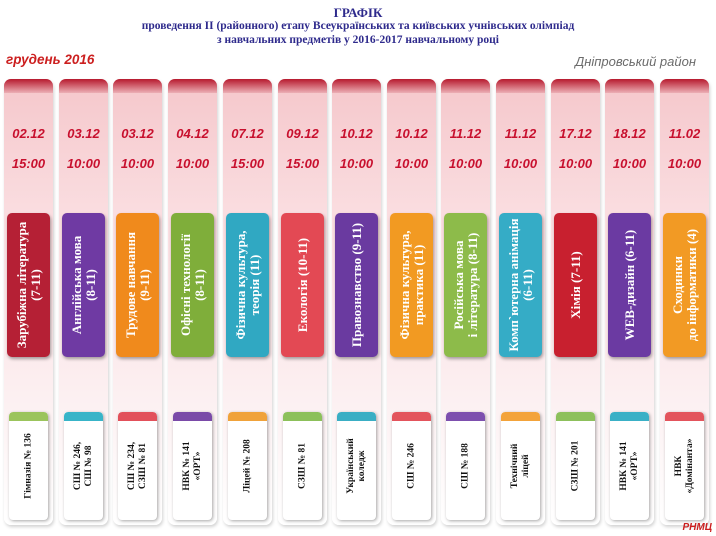 The image size is (716, 536). I want to click on venue-box: Гімназія № 136, so click(28, 466).